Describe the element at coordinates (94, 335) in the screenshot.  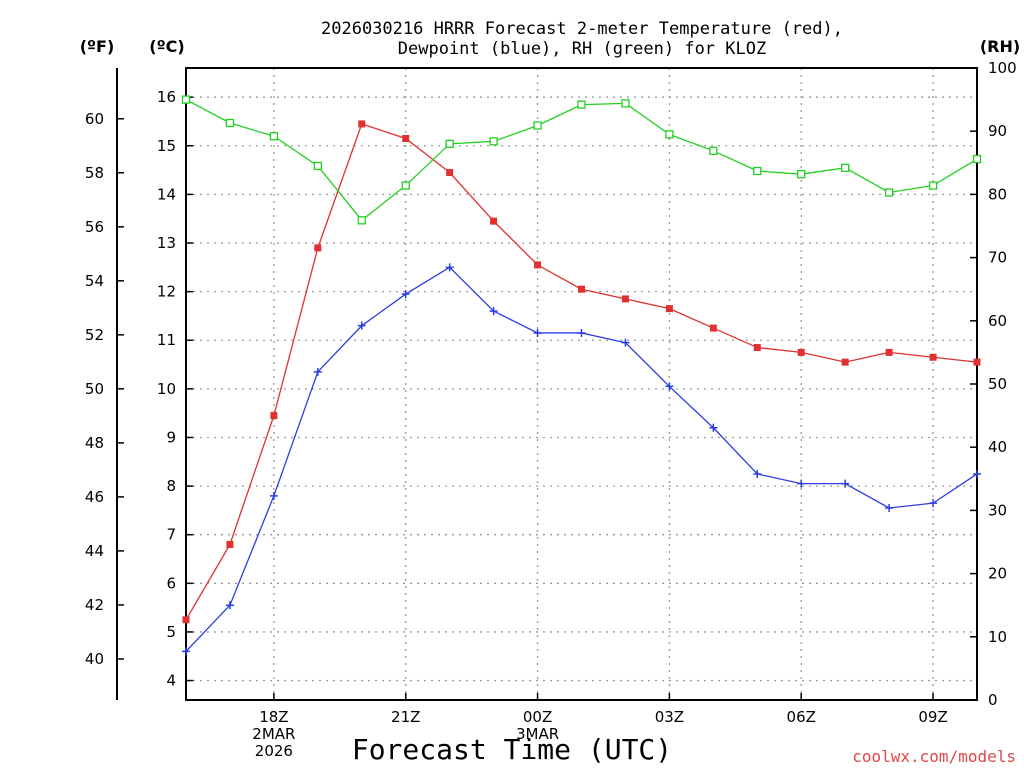
I see `fahrenheit-tick-label: 52` at that location.